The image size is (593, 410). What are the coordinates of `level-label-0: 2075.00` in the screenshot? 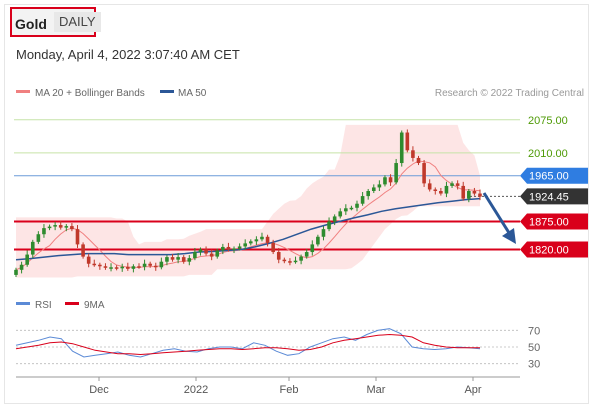 It's located at (548, 121).